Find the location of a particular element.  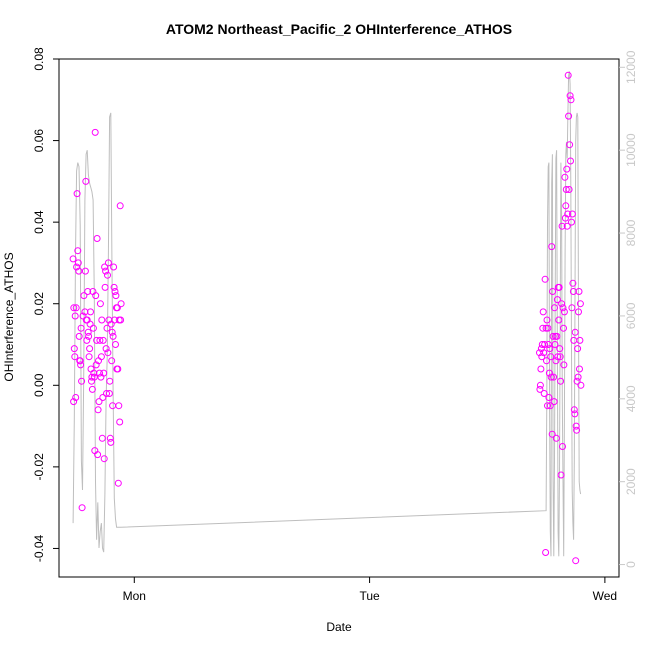

x-tick-label: Mon is located at coordinates (134, 596).